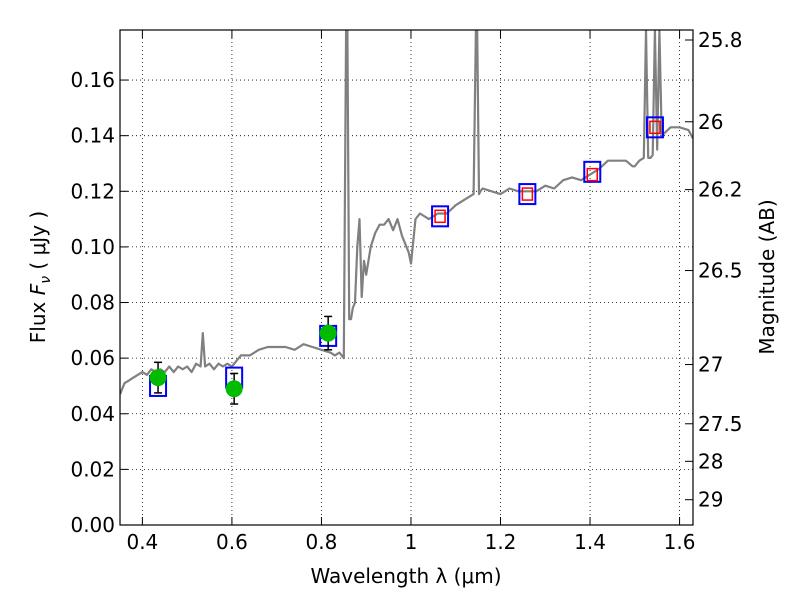 This screenshot has width=800, height=600. What do you see at coordinates (405, 576) in the screenshot?
I see `x-axis-label: Wavelength λ (μm)` at bounding box center [405, 576].